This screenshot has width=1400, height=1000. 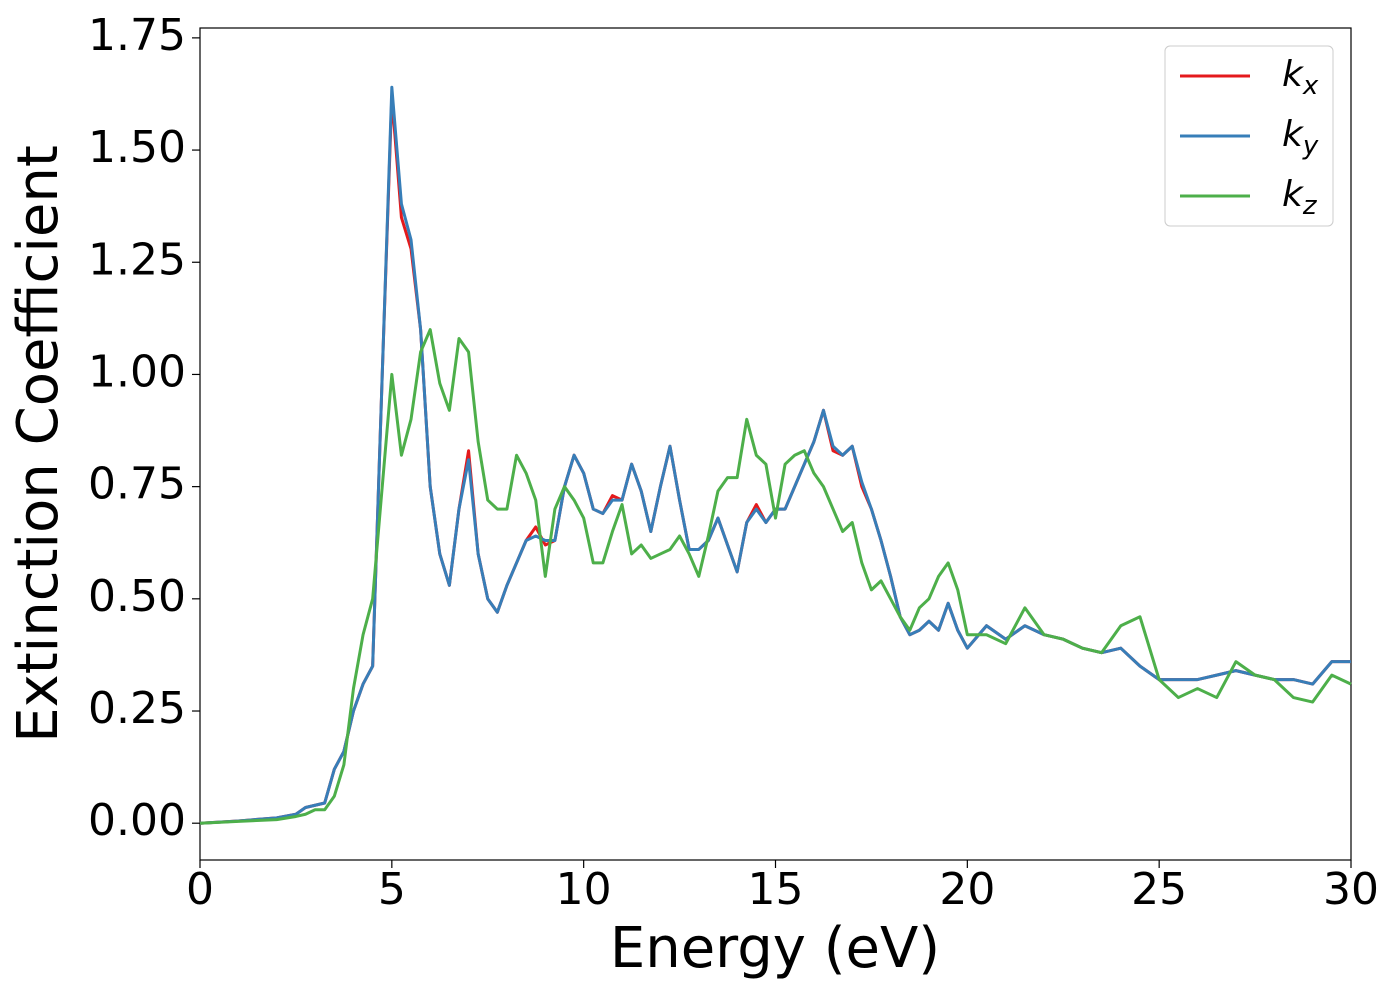 What do you see at coordinates (137, 596) in the screenshot?
I see `y-tick-label: 0.50` at bounding box center [137, 596].